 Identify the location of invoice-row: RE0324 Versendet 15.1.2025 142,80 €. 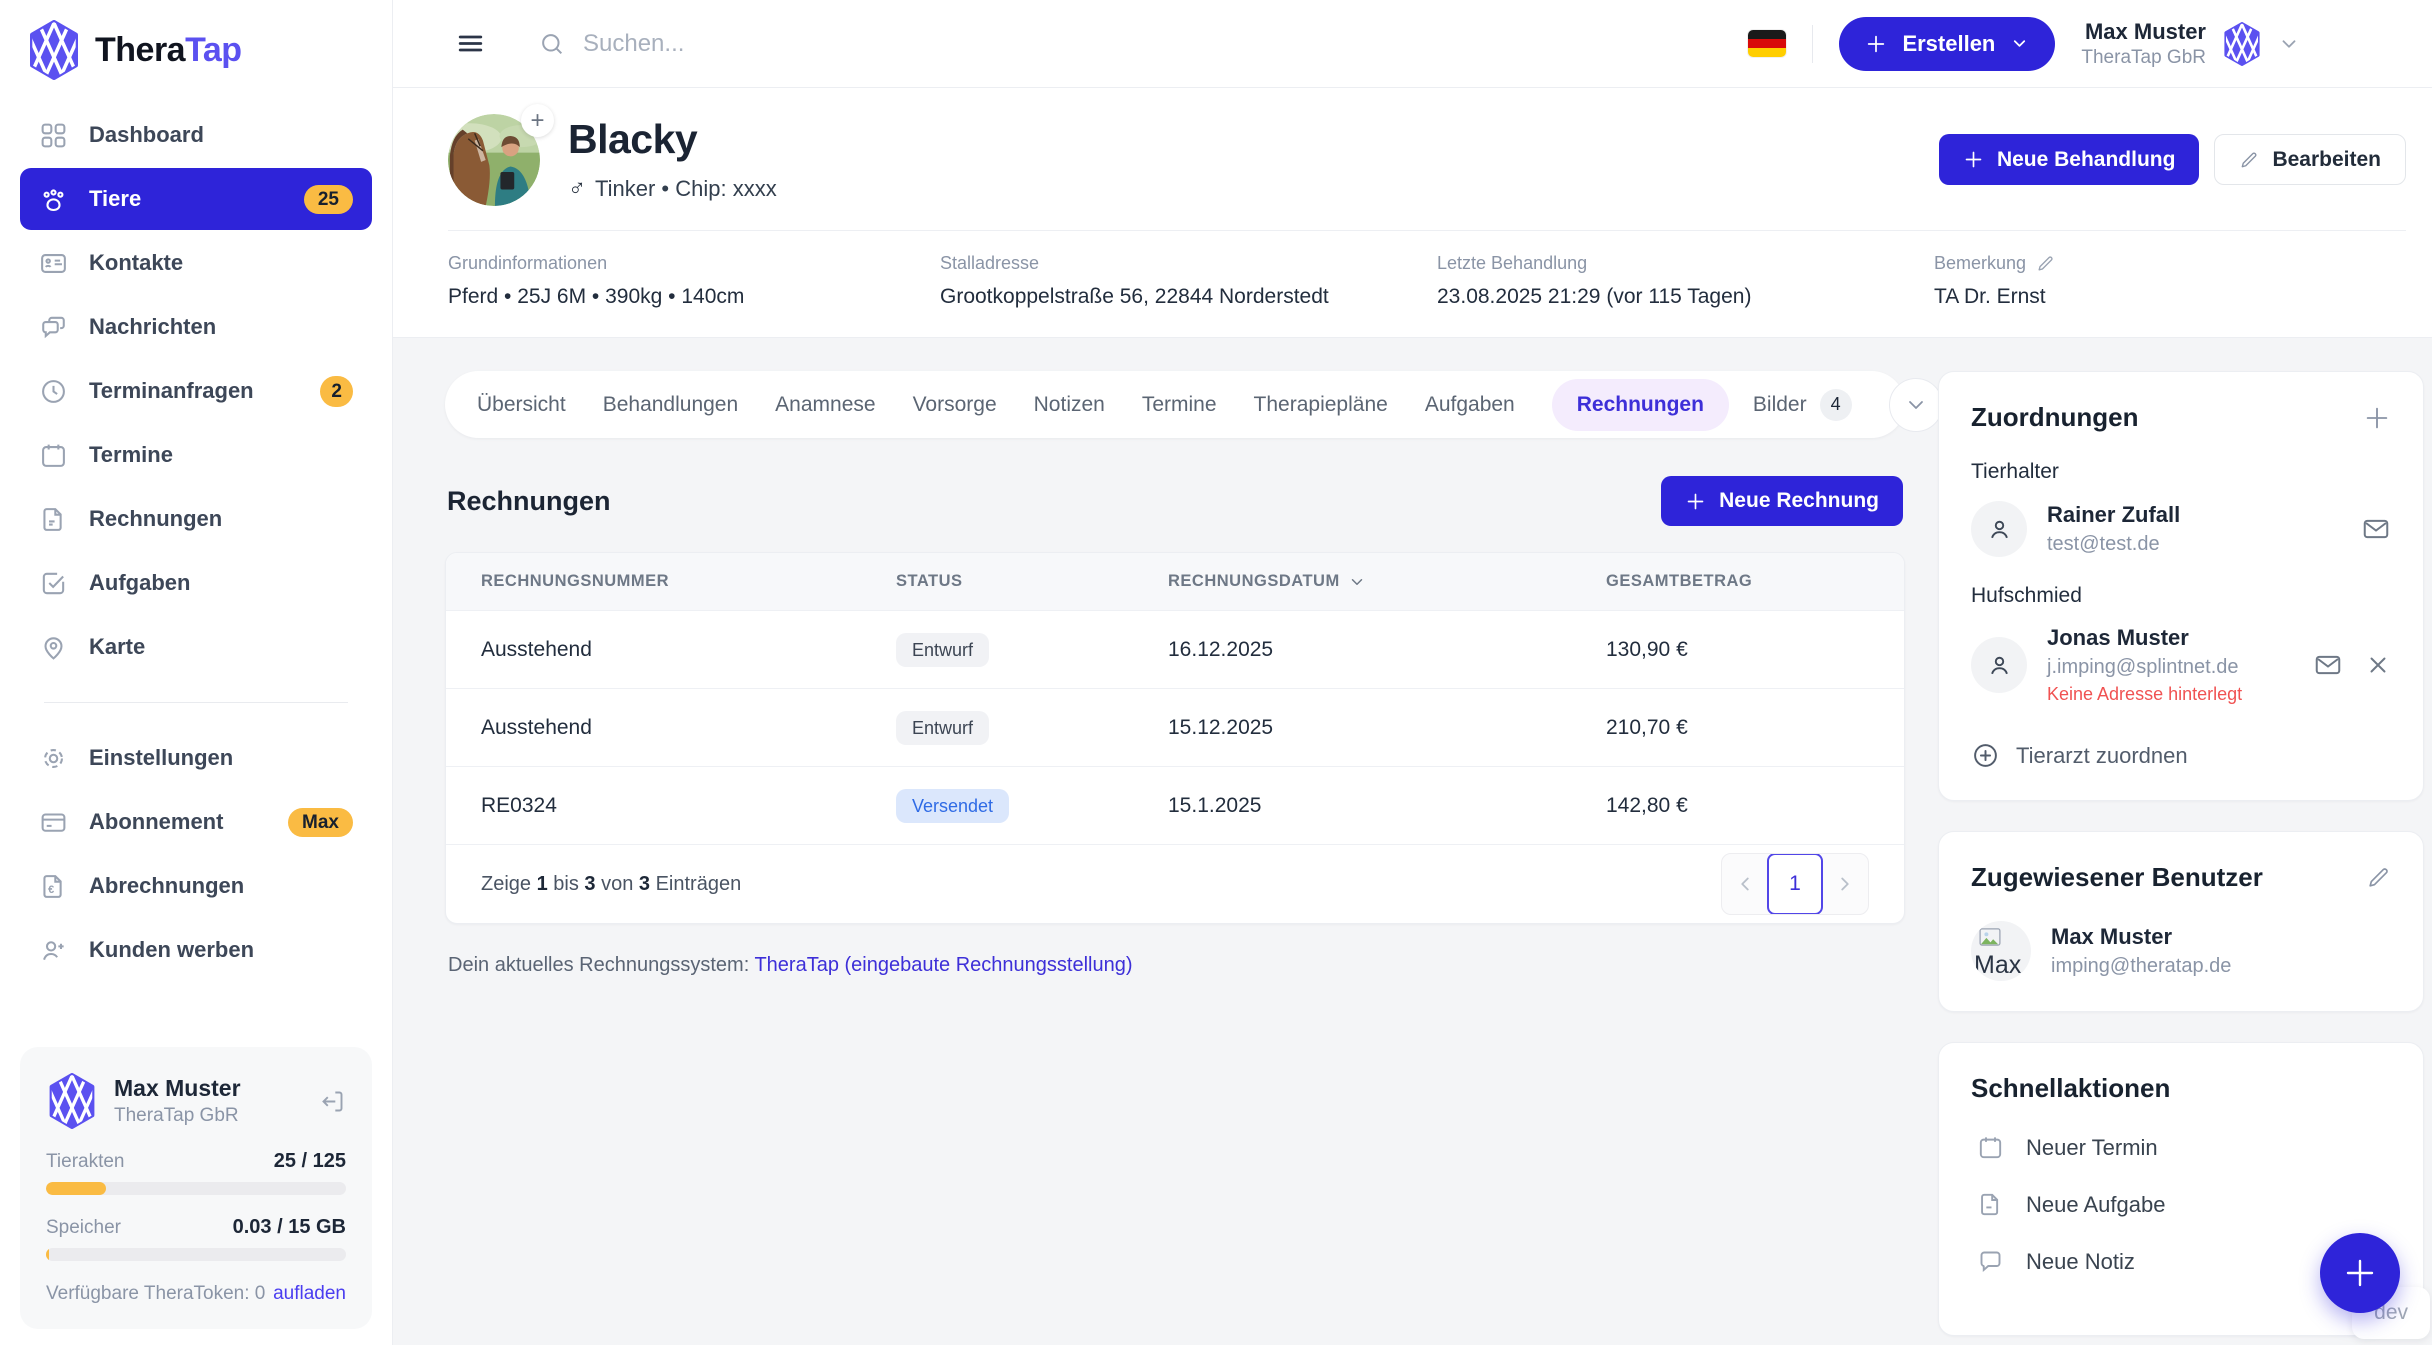
(1175, 805).